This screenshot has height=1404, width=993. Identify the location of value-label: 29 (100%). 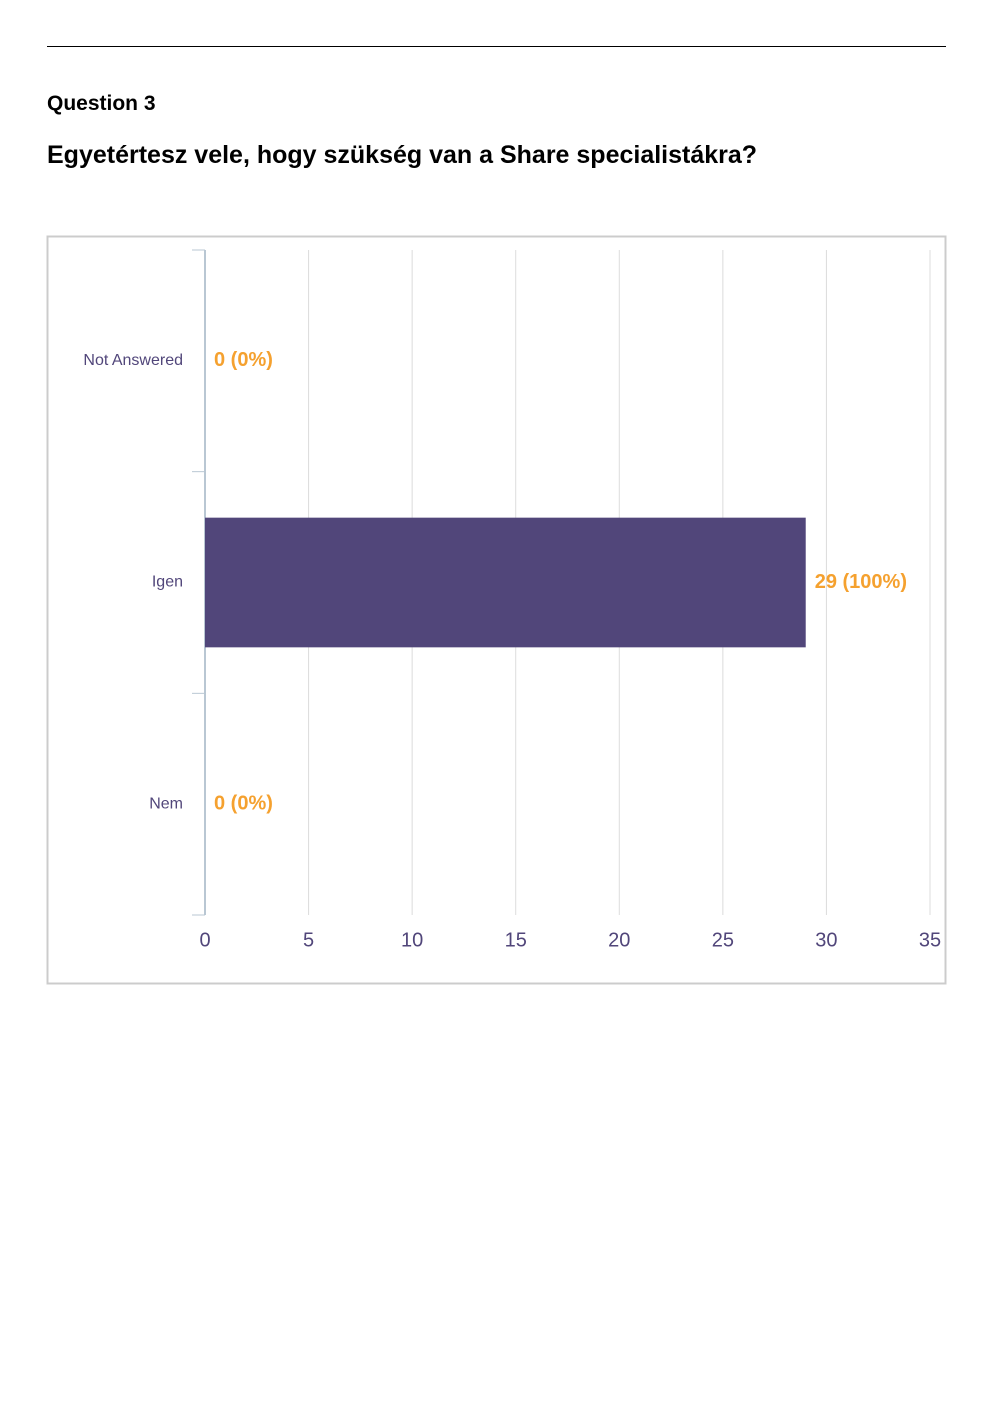
(861, 582).